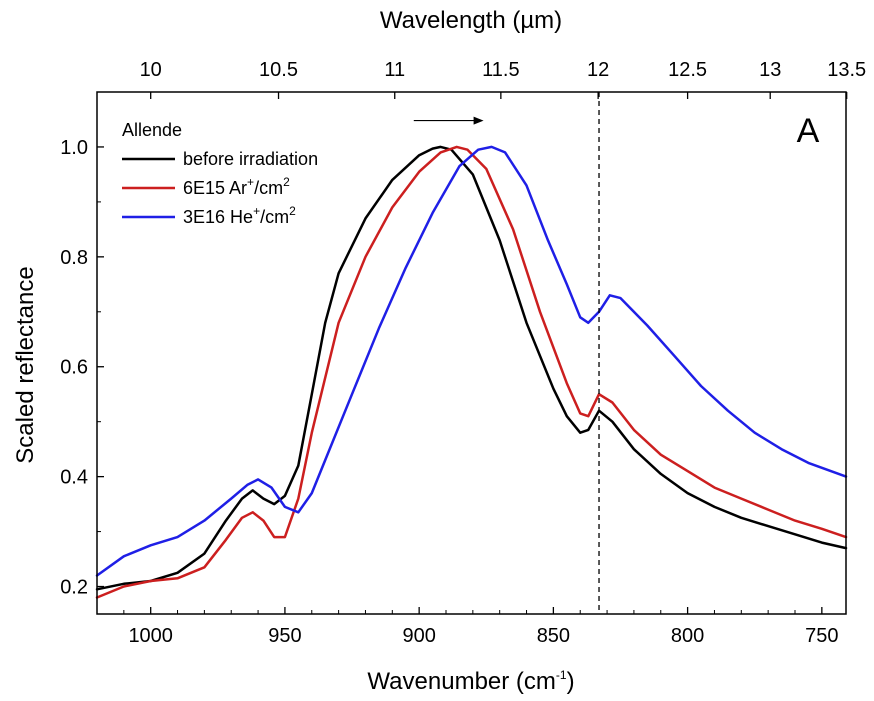 Image resolution: width=874 pixels, height=701 pixels. I want to click on x-tick-label: 1000, so click(150, 636).